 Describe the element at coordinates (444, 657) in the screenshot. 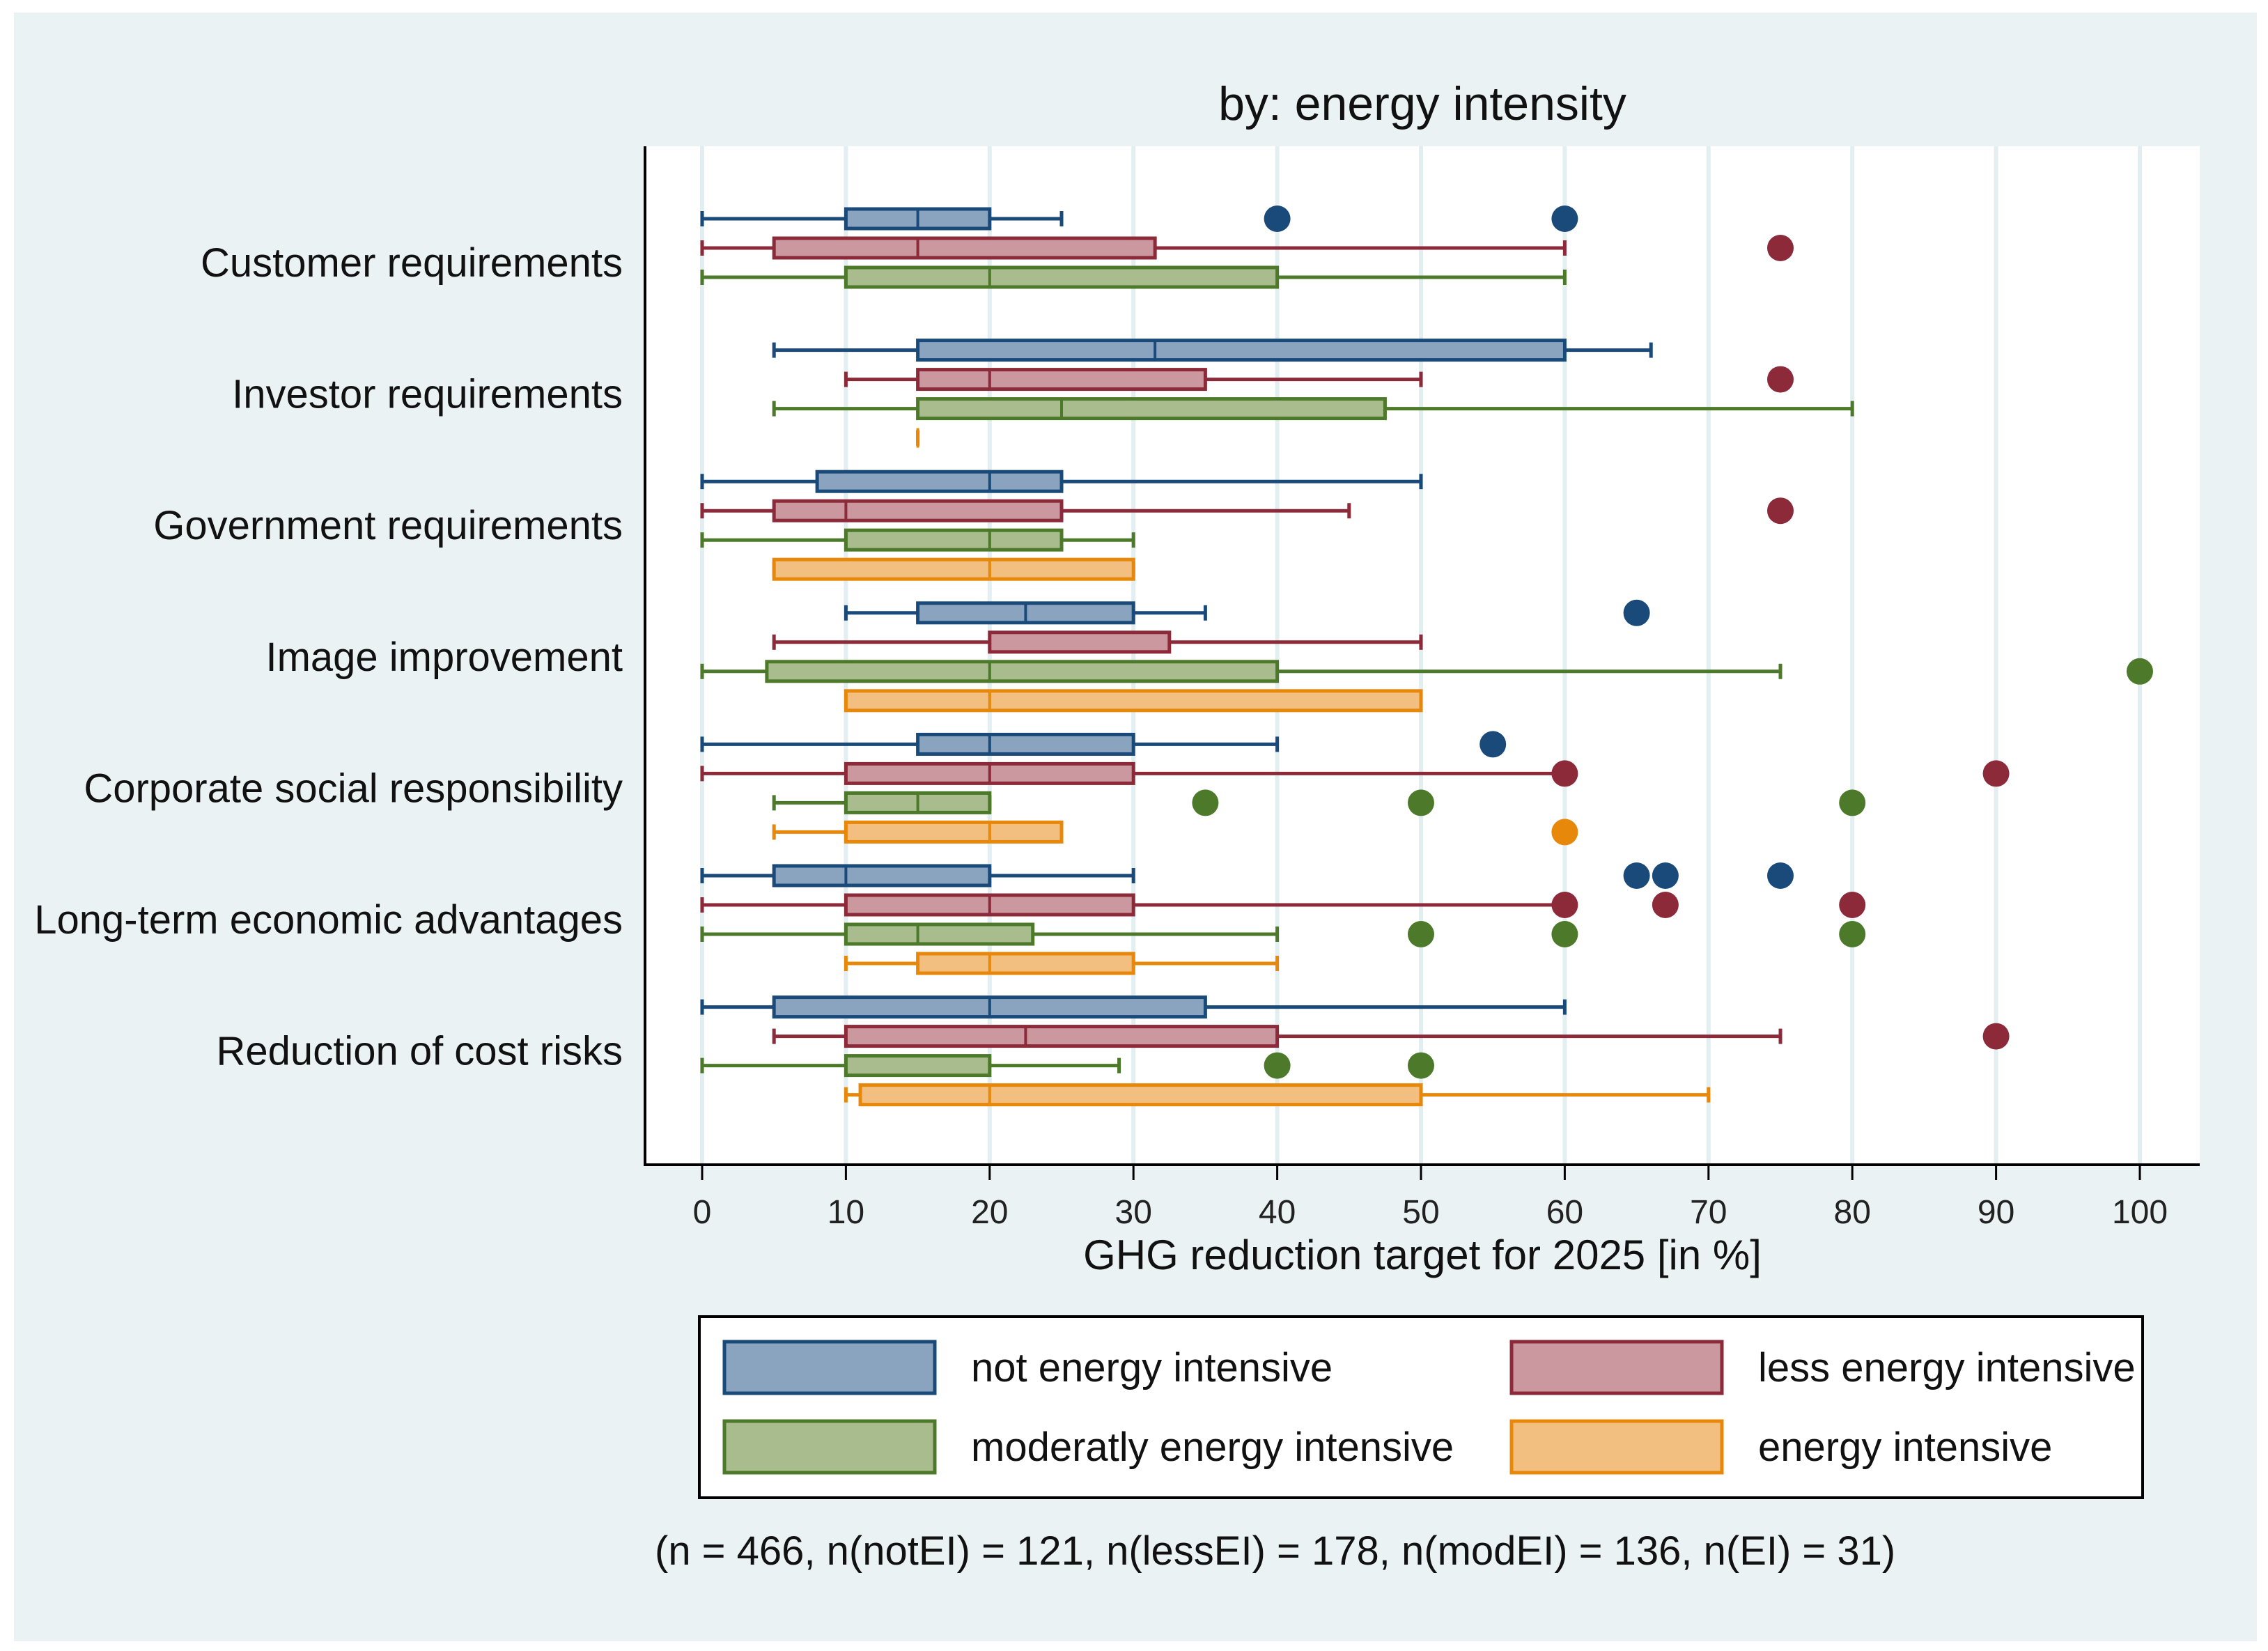

I see `category-label: Image improvement` at that location.